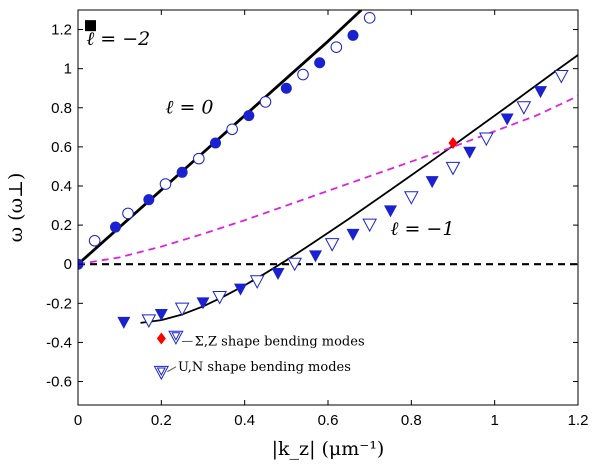 The image size is (596, 464). What do you see at coordinates (494, 420) in the screenshot?
I see `x-tick-label-5: 1` at bounding box center [494, 420].